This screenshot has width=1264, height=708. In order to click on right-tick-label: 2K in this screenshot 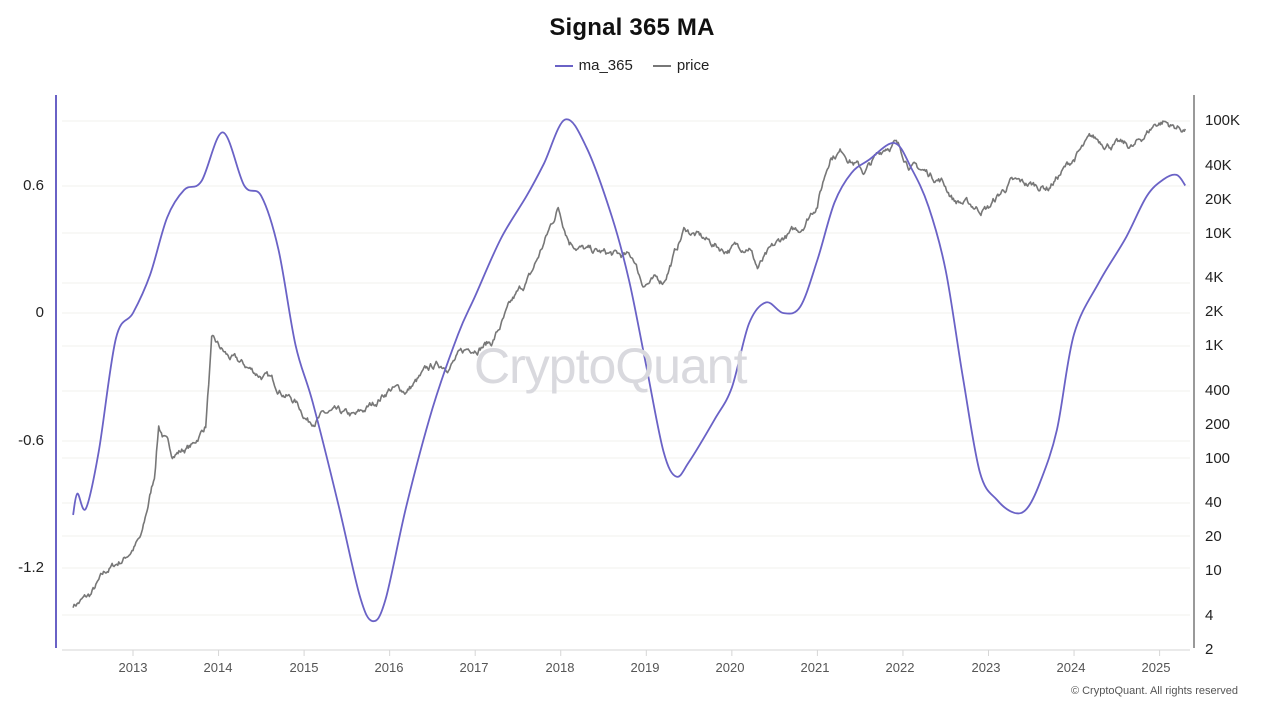, I will do `click(1214, 311)`.